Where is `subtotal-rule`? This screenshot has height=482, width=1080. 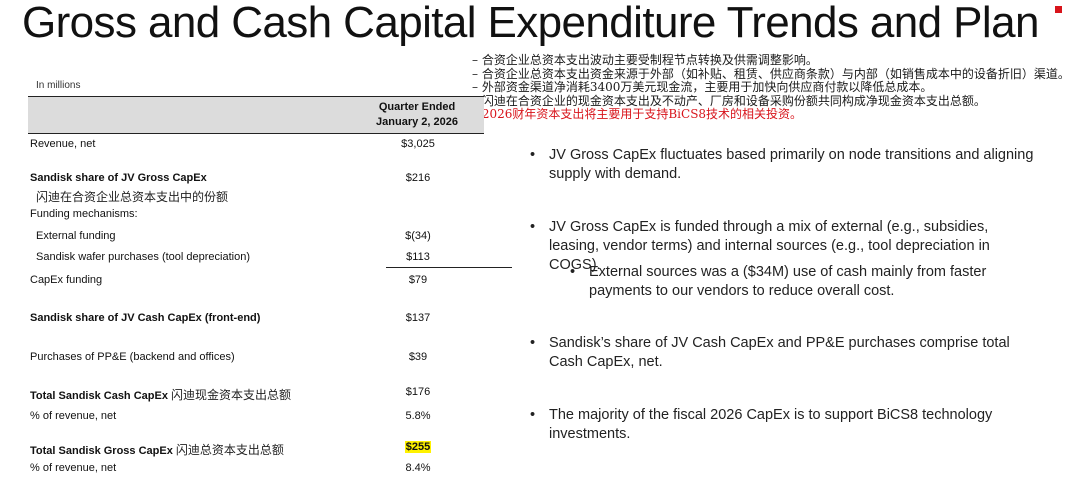 subtotal-rule is located at coordinates (449, 267).